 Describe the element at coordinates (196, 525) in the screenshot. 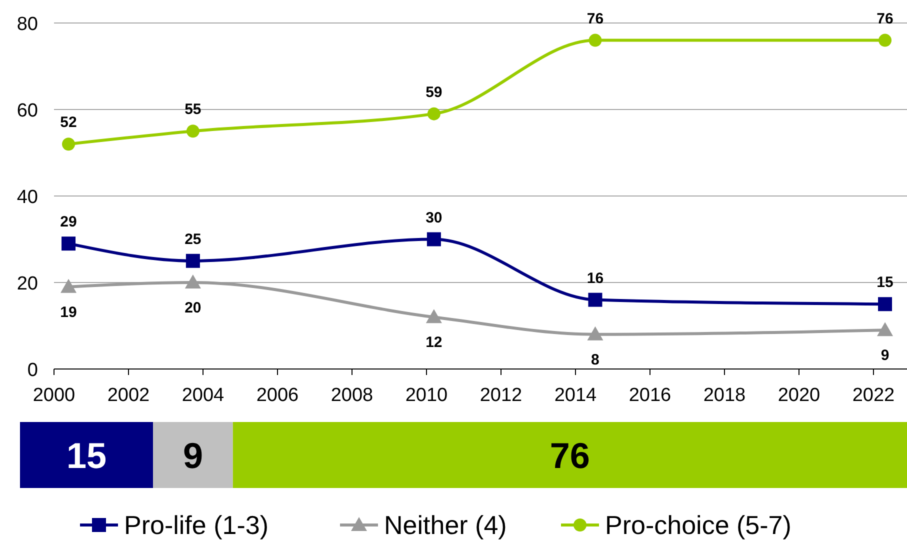

I see `legend-label: Pro-life (1-3)` at that location.